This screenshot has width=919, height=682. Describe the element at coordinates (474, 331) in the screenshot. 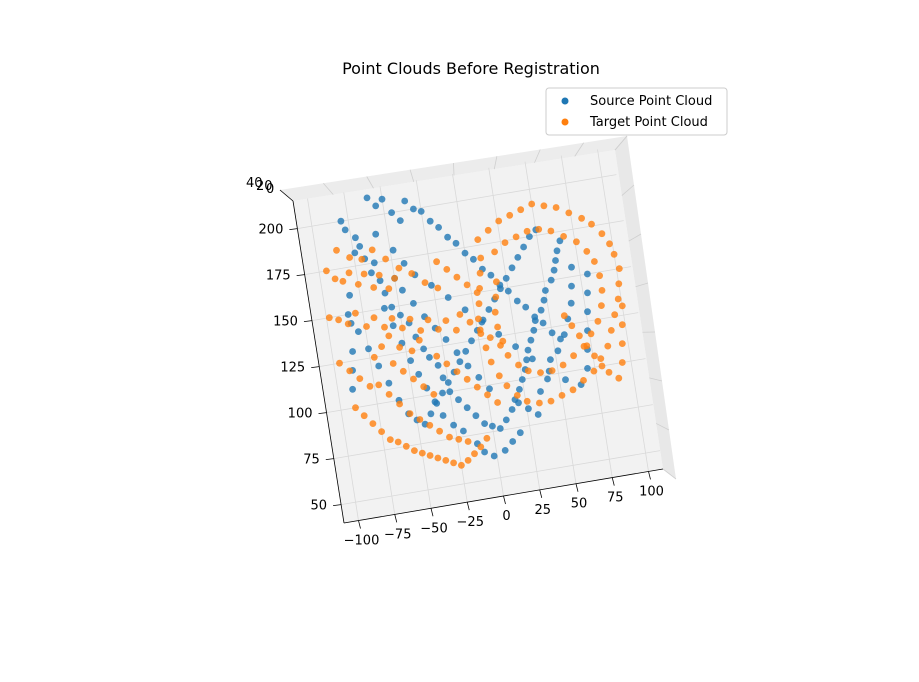

I see `scatter-series` at that location.